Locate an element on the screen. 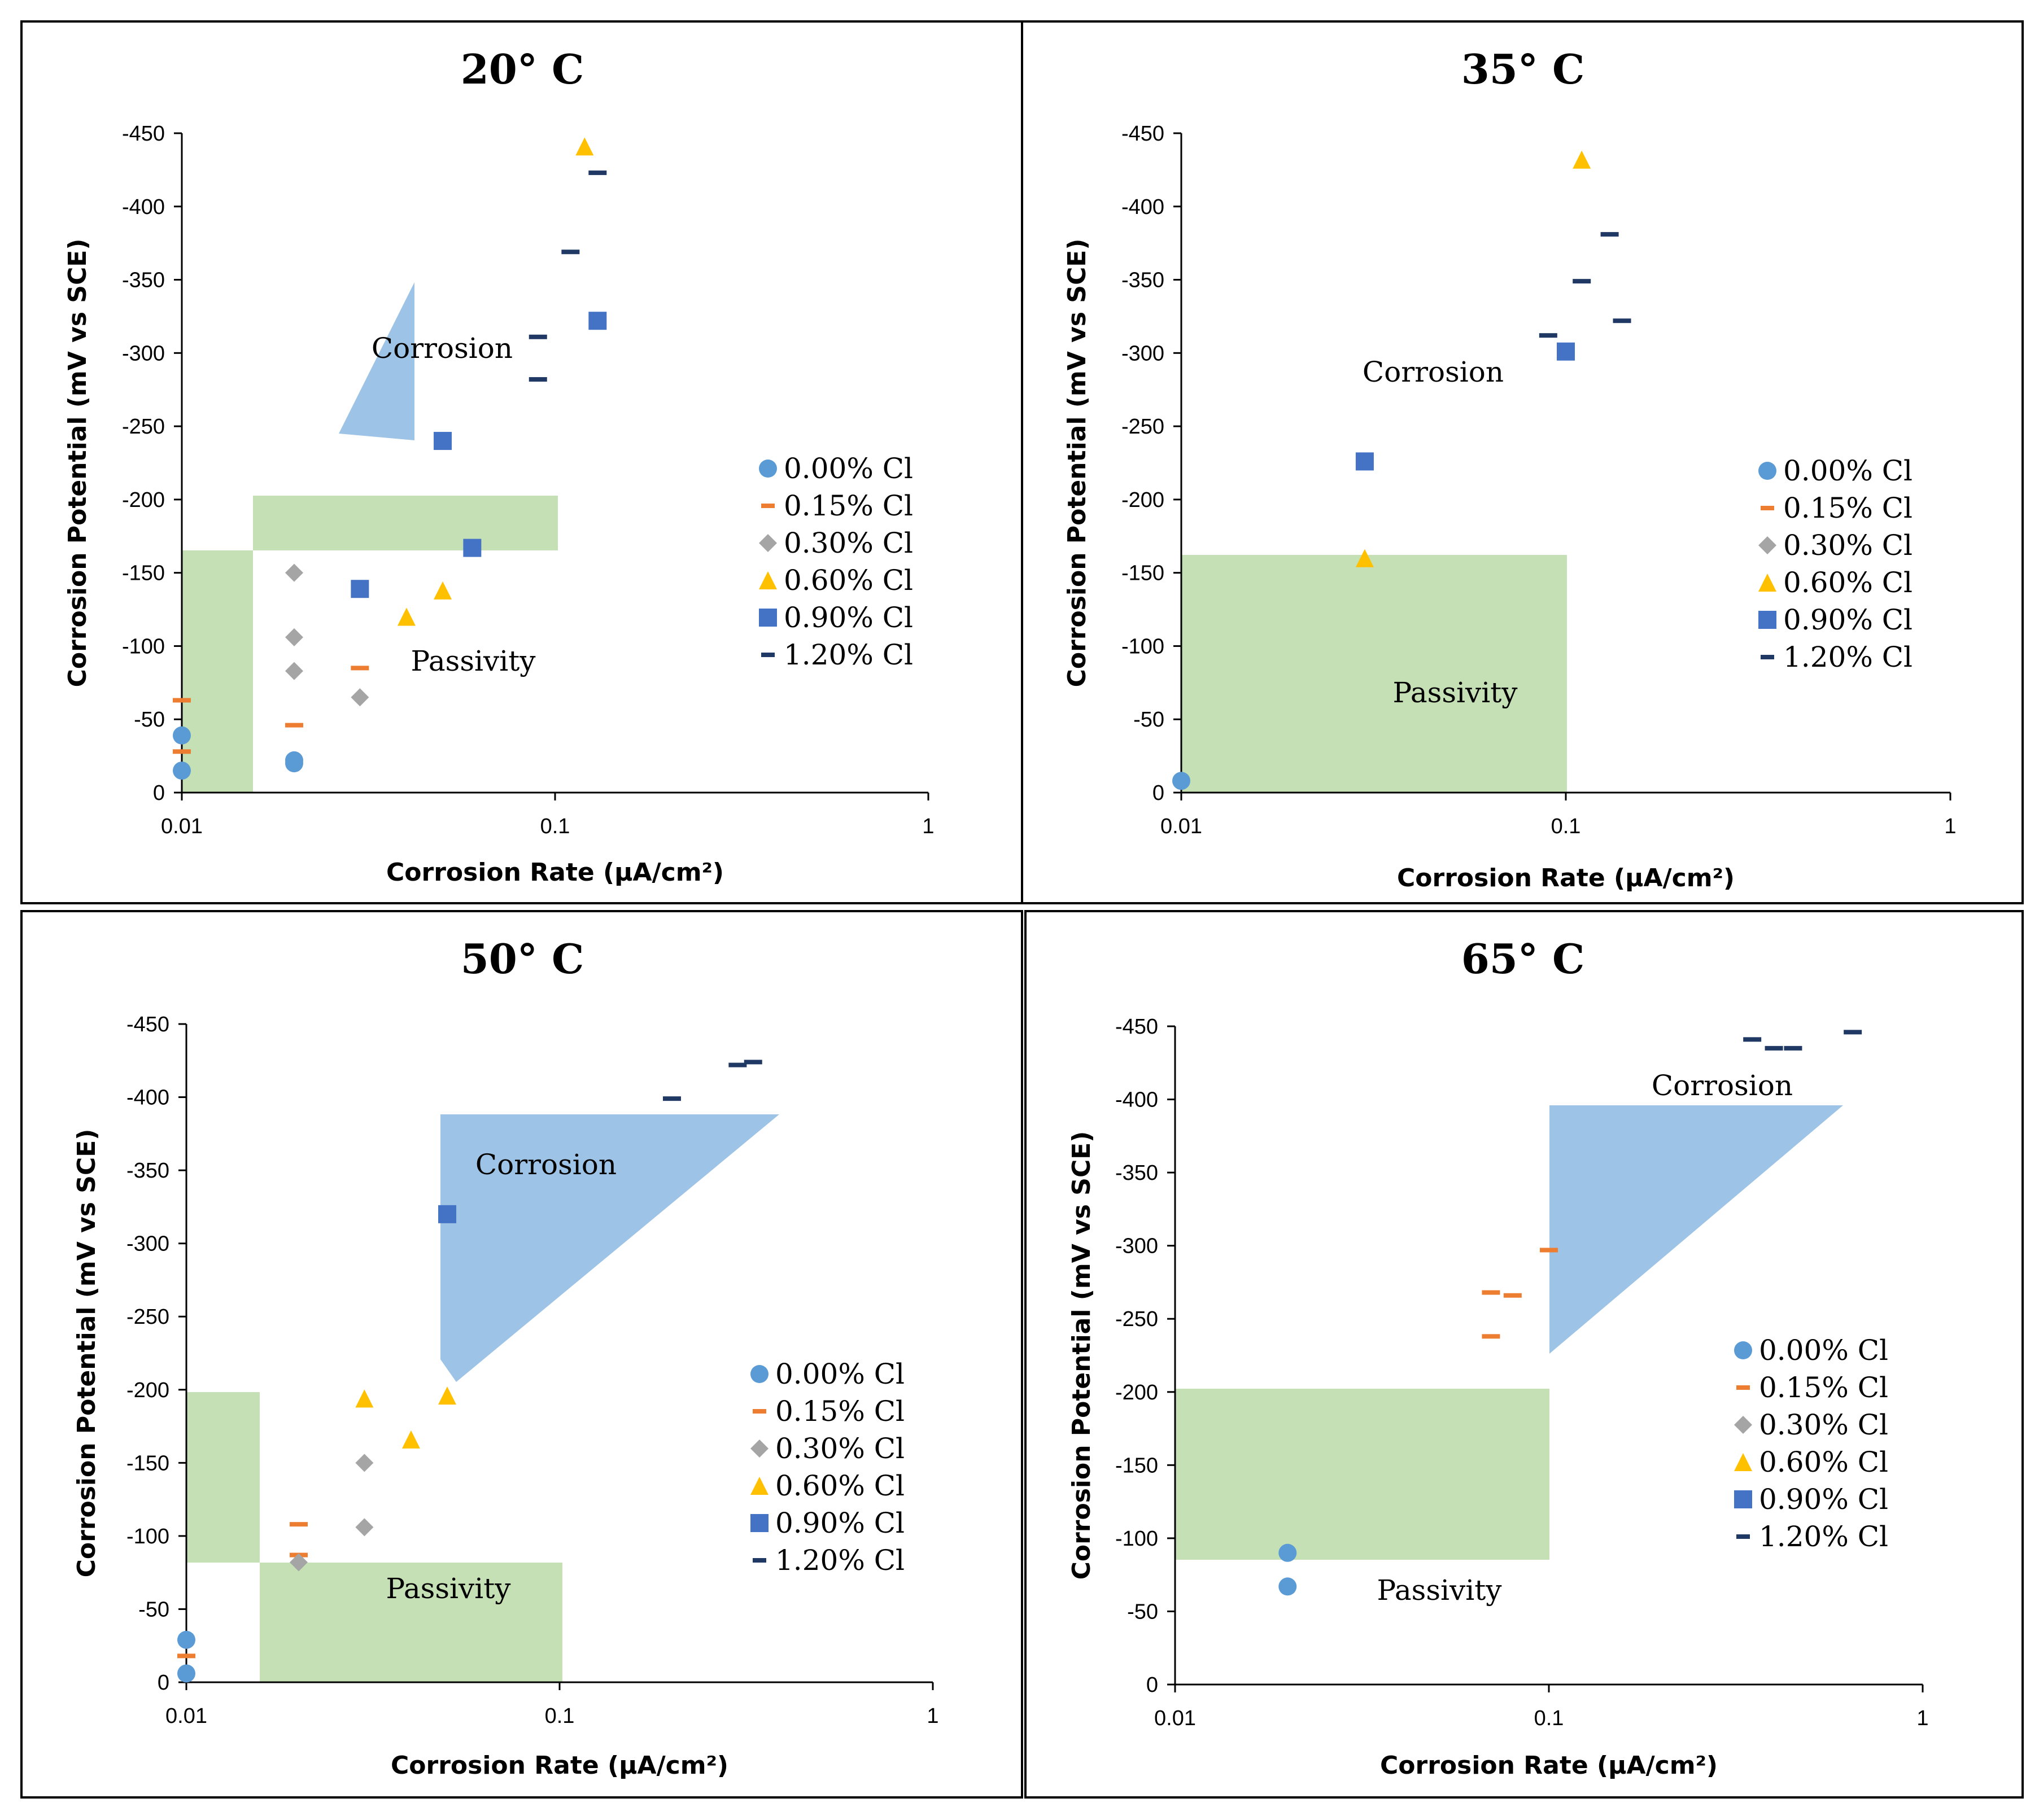  y-tick-label-50c-5: -200 is located at coordinates (147, 1390).